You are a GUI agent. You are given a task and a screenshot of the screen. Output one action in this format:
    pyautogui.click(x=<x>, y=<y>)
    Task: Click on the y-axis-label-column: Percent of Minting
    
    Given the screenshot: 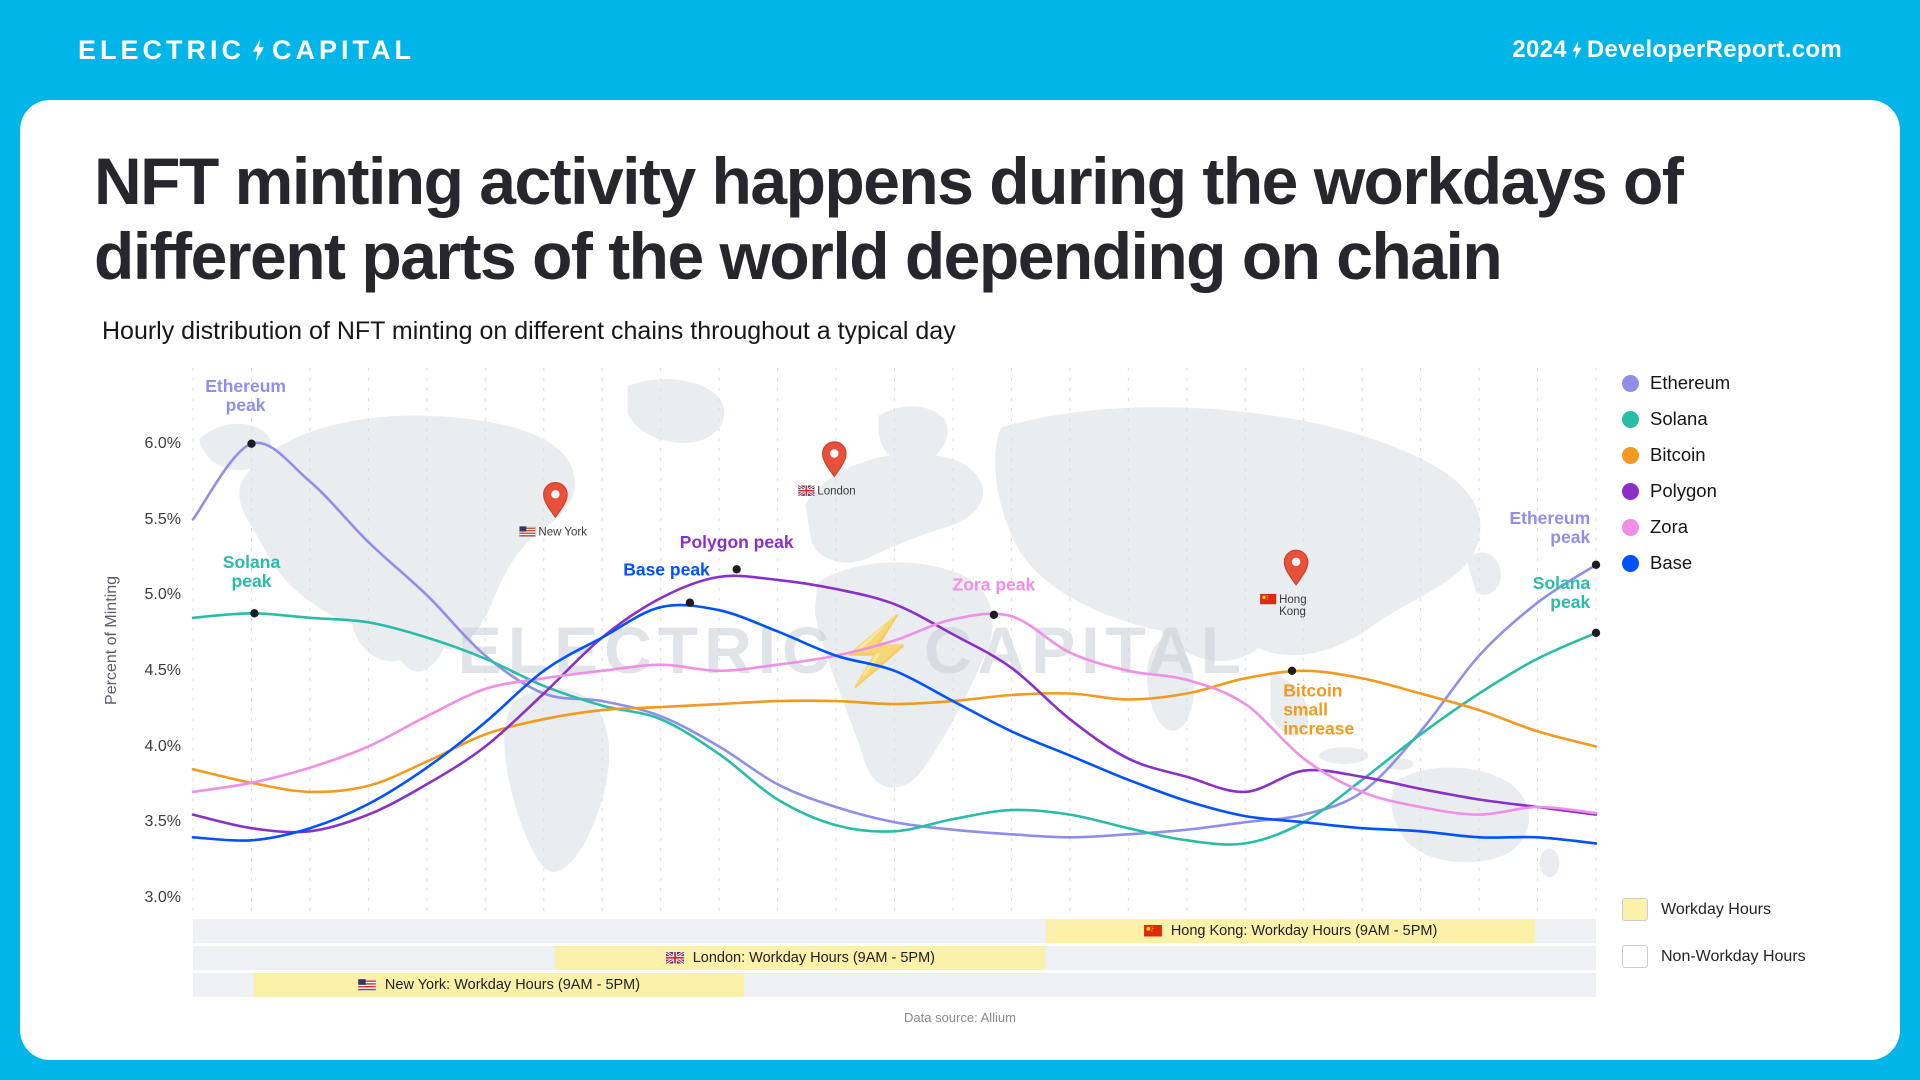 What is the action you would take?
    pyautogui.click(x=111, y=640)
    